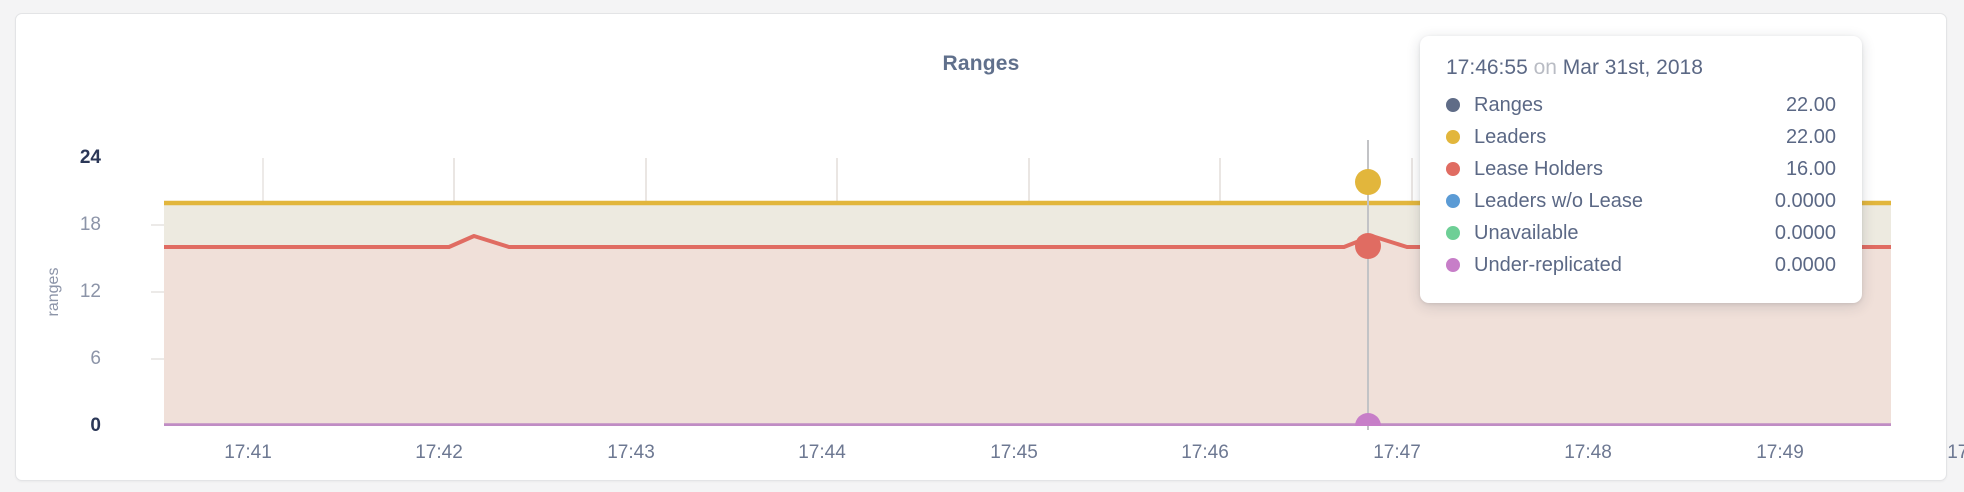  I want to click on tooltip-time: 17:46:55, so click(1487, 67).